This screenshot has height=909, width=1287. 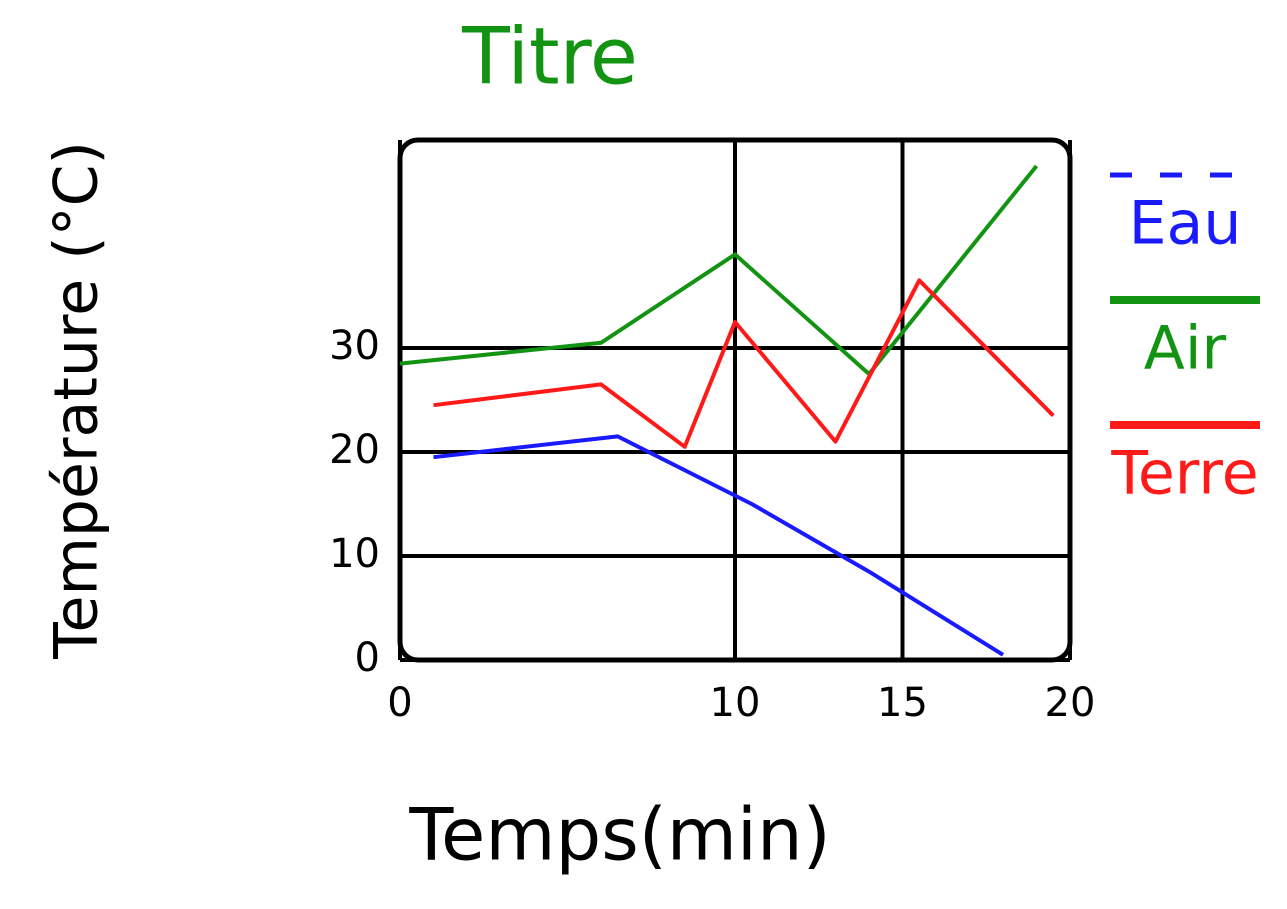 I want to click on x-tick-label: 15, so click(x=902, y=703).